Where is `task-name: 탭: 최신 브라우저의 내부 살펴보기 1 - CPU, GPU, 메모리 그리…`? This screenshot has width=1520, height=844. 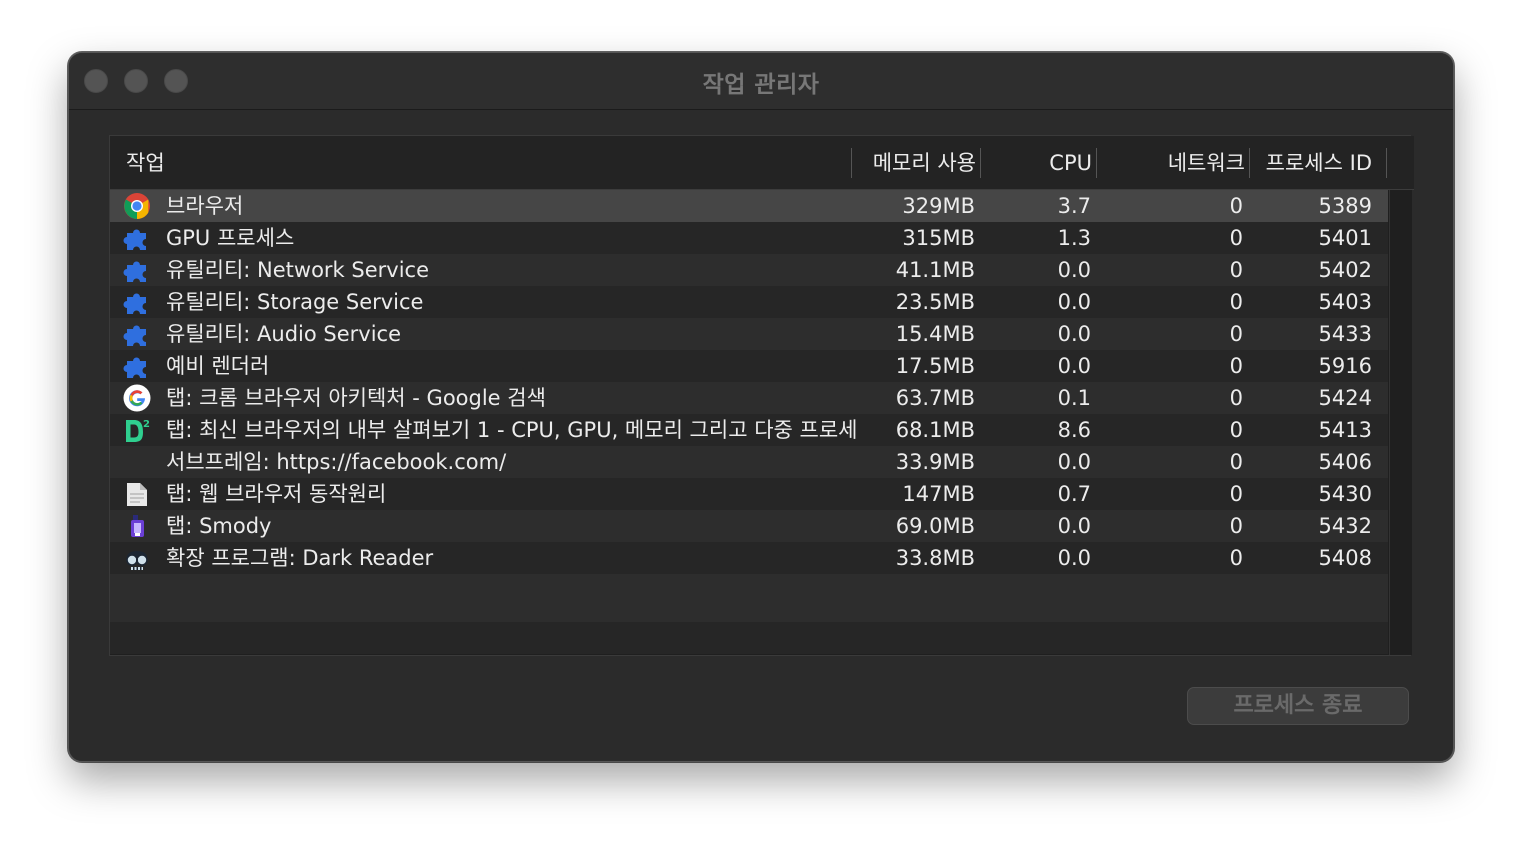
task-name: 탭: 최신 브라우저의 내부 살펴보기 1 - CPU, GPU, 메모리 그리… is located at coordinates (511, 430).